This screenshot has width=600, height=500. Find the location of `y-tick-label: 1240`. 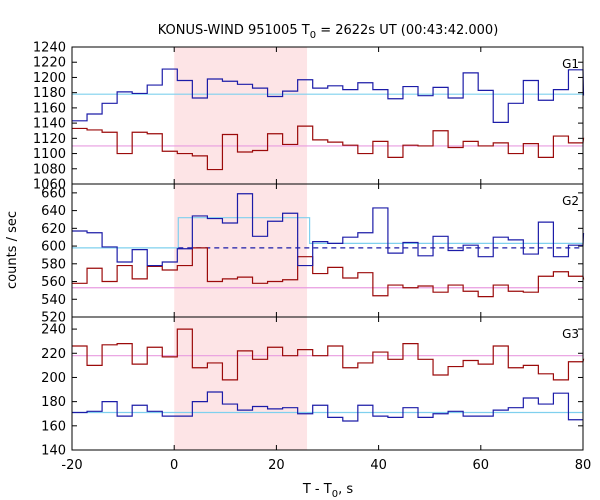

y-tick-label: 1240 is located at coordinates (49, 48).